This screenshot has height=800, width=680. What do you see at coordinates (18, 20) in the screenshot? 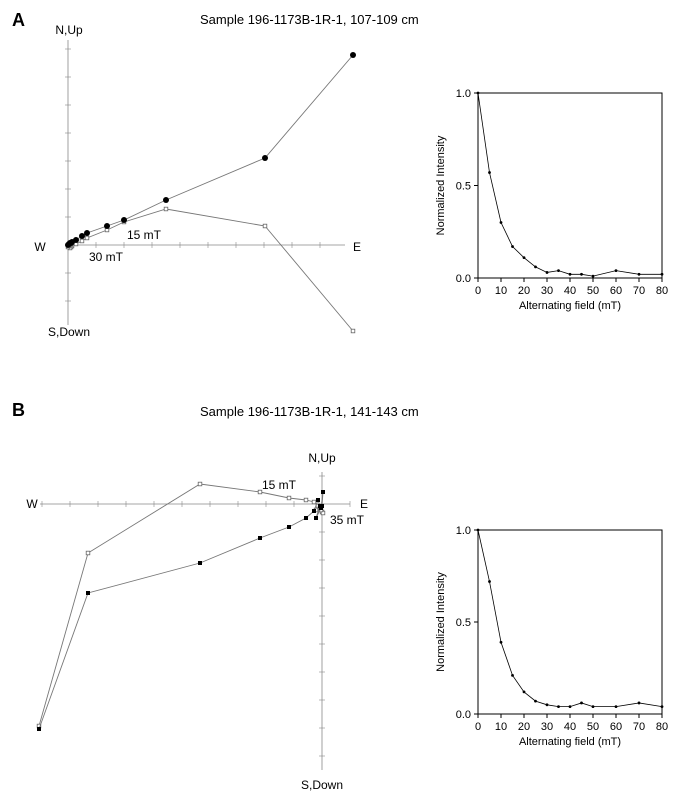
I see `panel-a-label: A` at bounding box center [18, 20].